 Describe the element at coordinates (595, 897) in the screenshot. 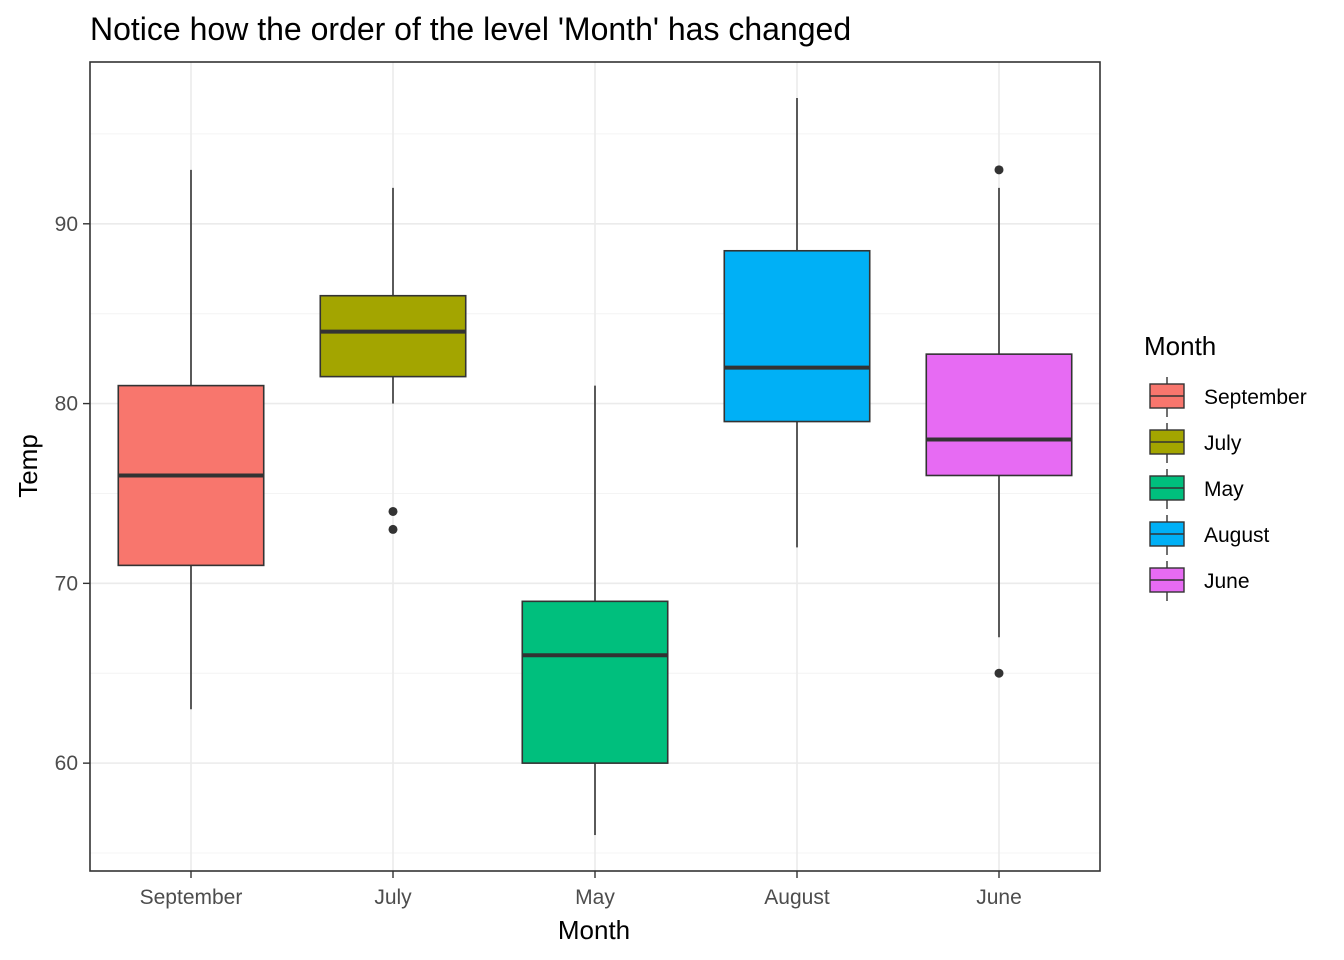

I see `x-tick-label: May` at that location.